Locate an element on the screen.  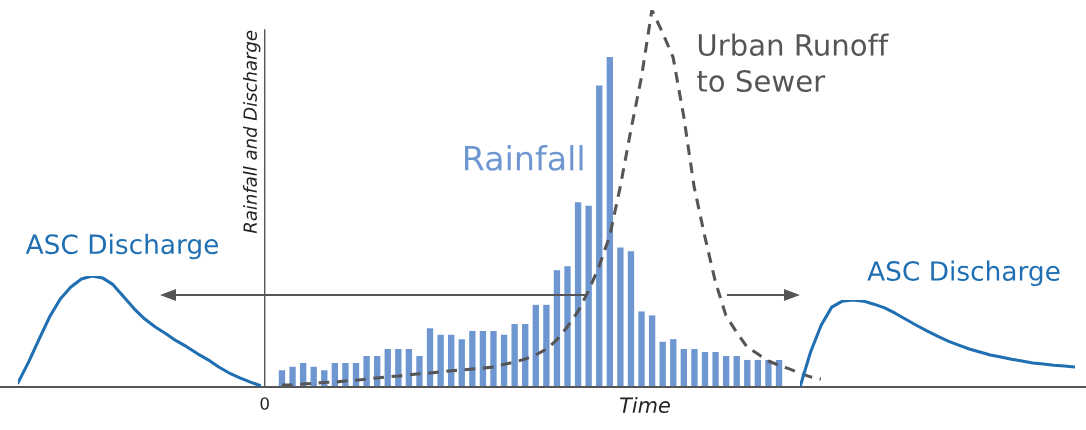
text: 0 is located at coordinates (264, 403).